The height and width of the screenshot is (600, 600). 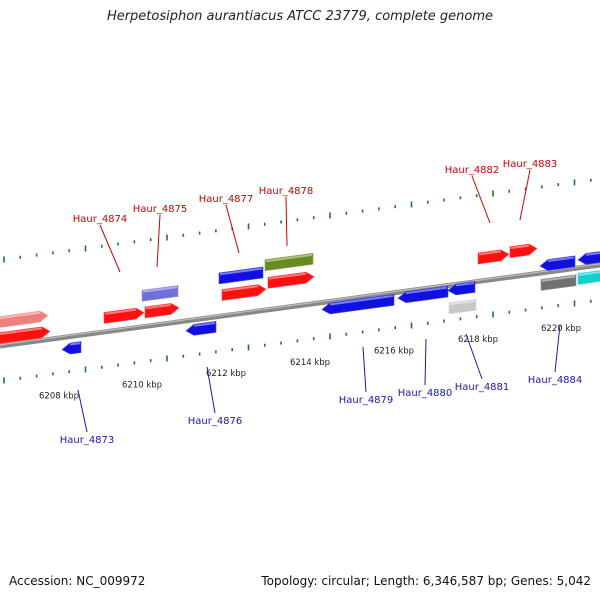 I want to click on genome-backbone, so click(x=300, y=305).